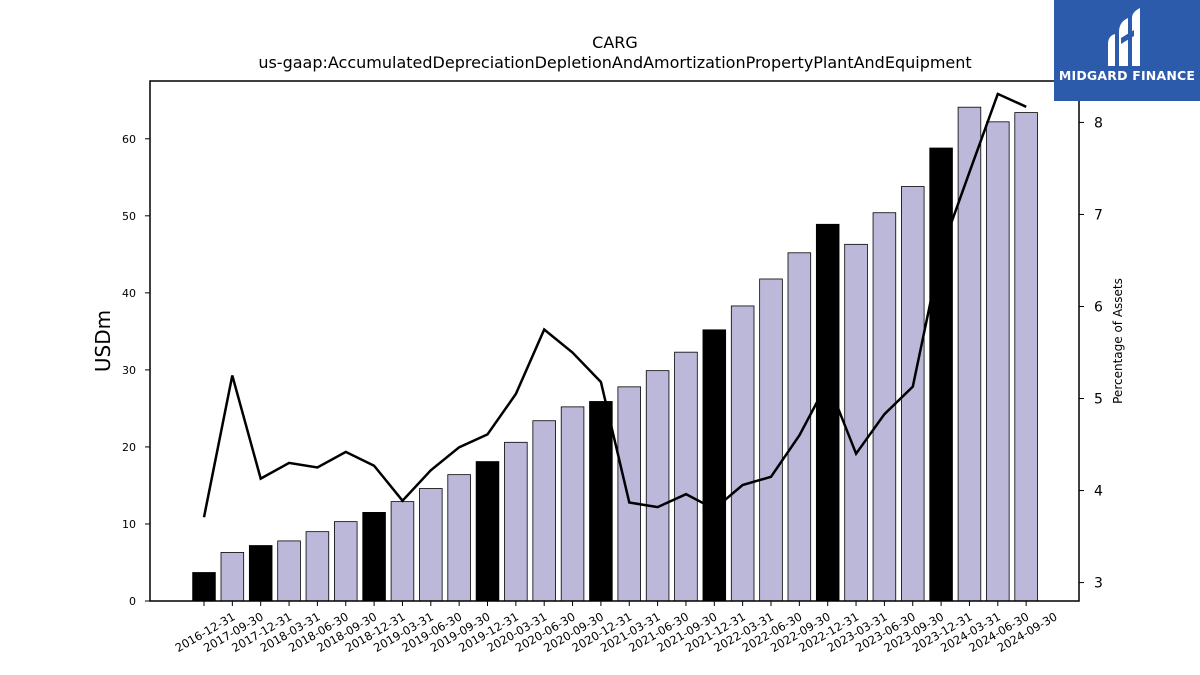 This screenshot has height=675, width=1200. What do you see at coordinates (1127, 75) in the screenshot?
I see `logo-text: MIDGARD FINANCE` at bounding box center [1127, 75].